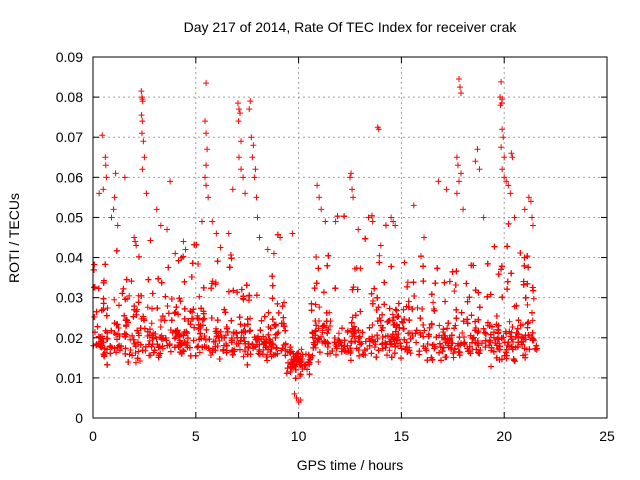 Image resolution: width=640 pixels, height=480 pixels. Describe the element at coordinates (350, 465) in the screenshot. I see `x-axis-label: GPS time / hours` at that location.